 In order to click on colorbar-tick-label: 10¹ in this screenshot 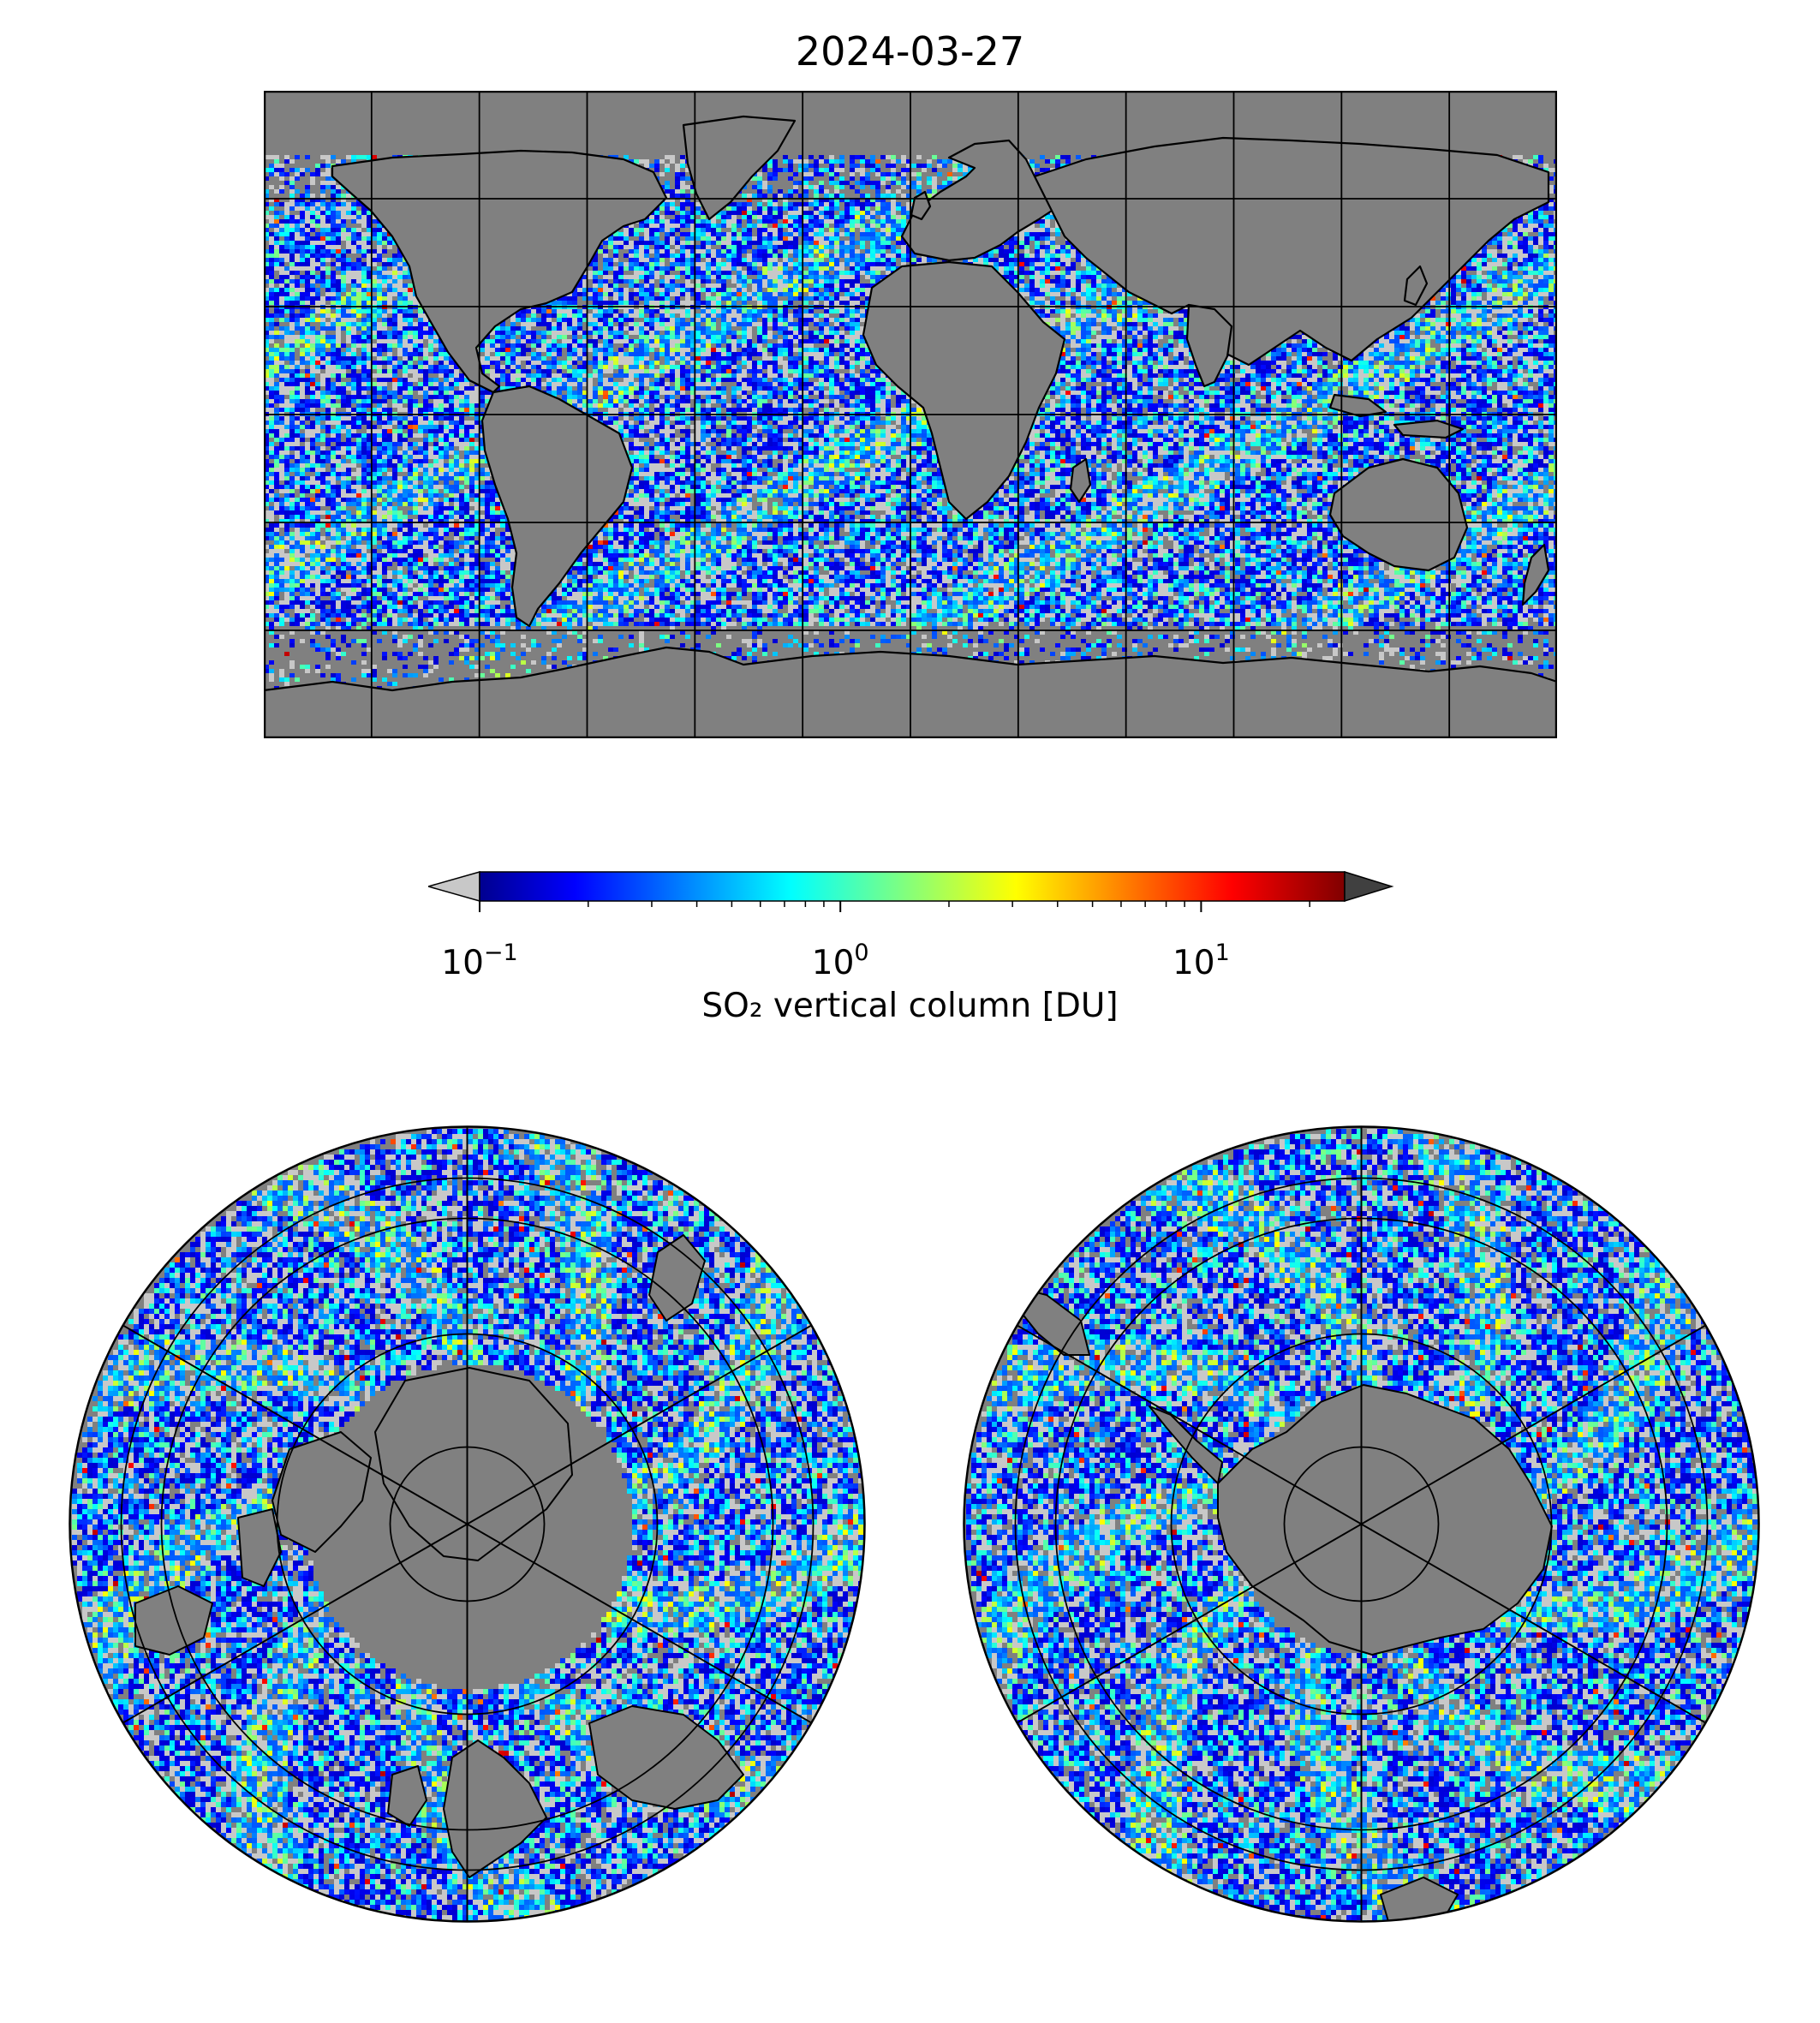, I will do `click(1201, 960)`.